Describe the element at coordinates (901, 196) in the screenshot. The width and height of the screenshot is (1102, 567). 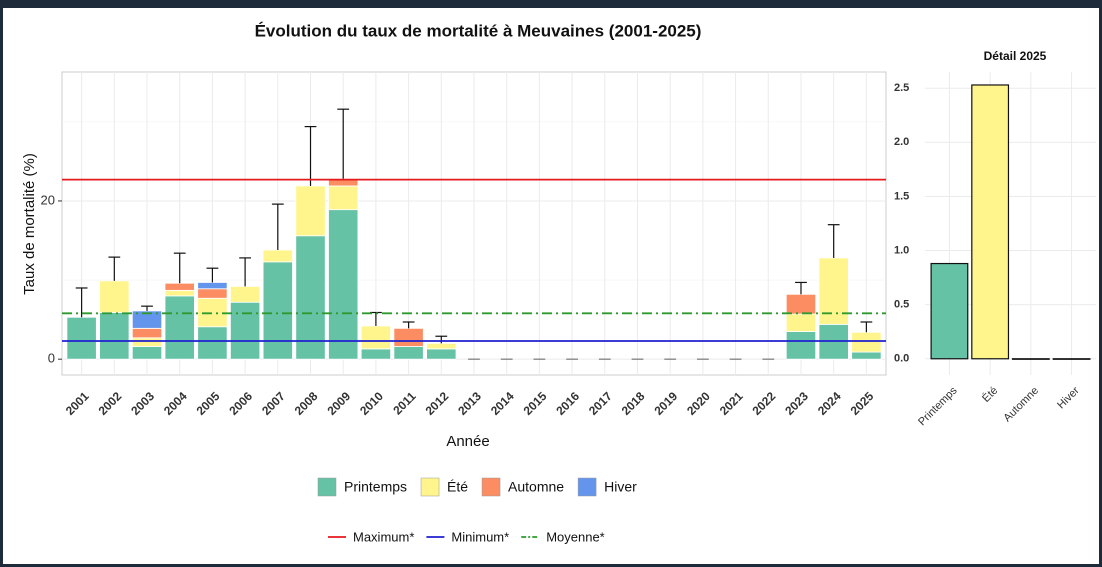
I see `y-tick-label: 1.5` at that location.